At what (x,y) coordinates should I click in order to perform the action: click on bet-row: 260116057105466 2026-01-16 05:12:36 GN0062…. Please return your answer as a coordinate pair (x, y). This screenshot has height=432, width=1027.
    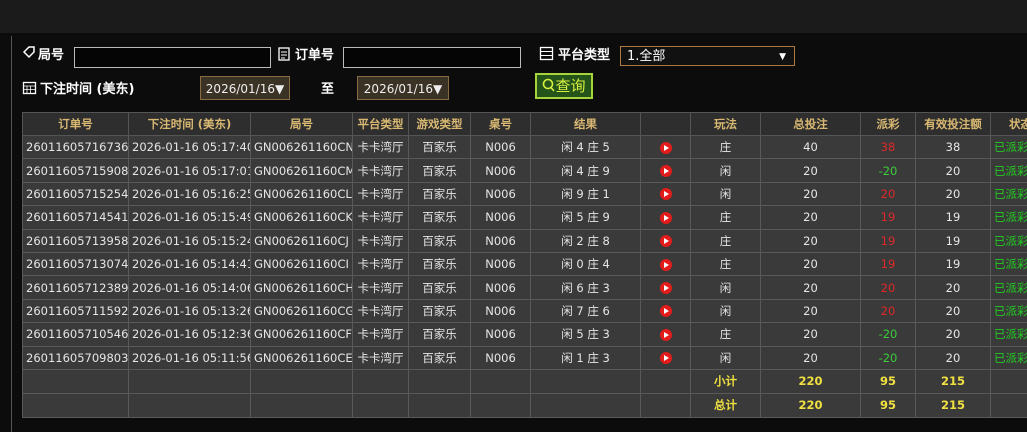
    Looking at the image, I should click on (524, 334).